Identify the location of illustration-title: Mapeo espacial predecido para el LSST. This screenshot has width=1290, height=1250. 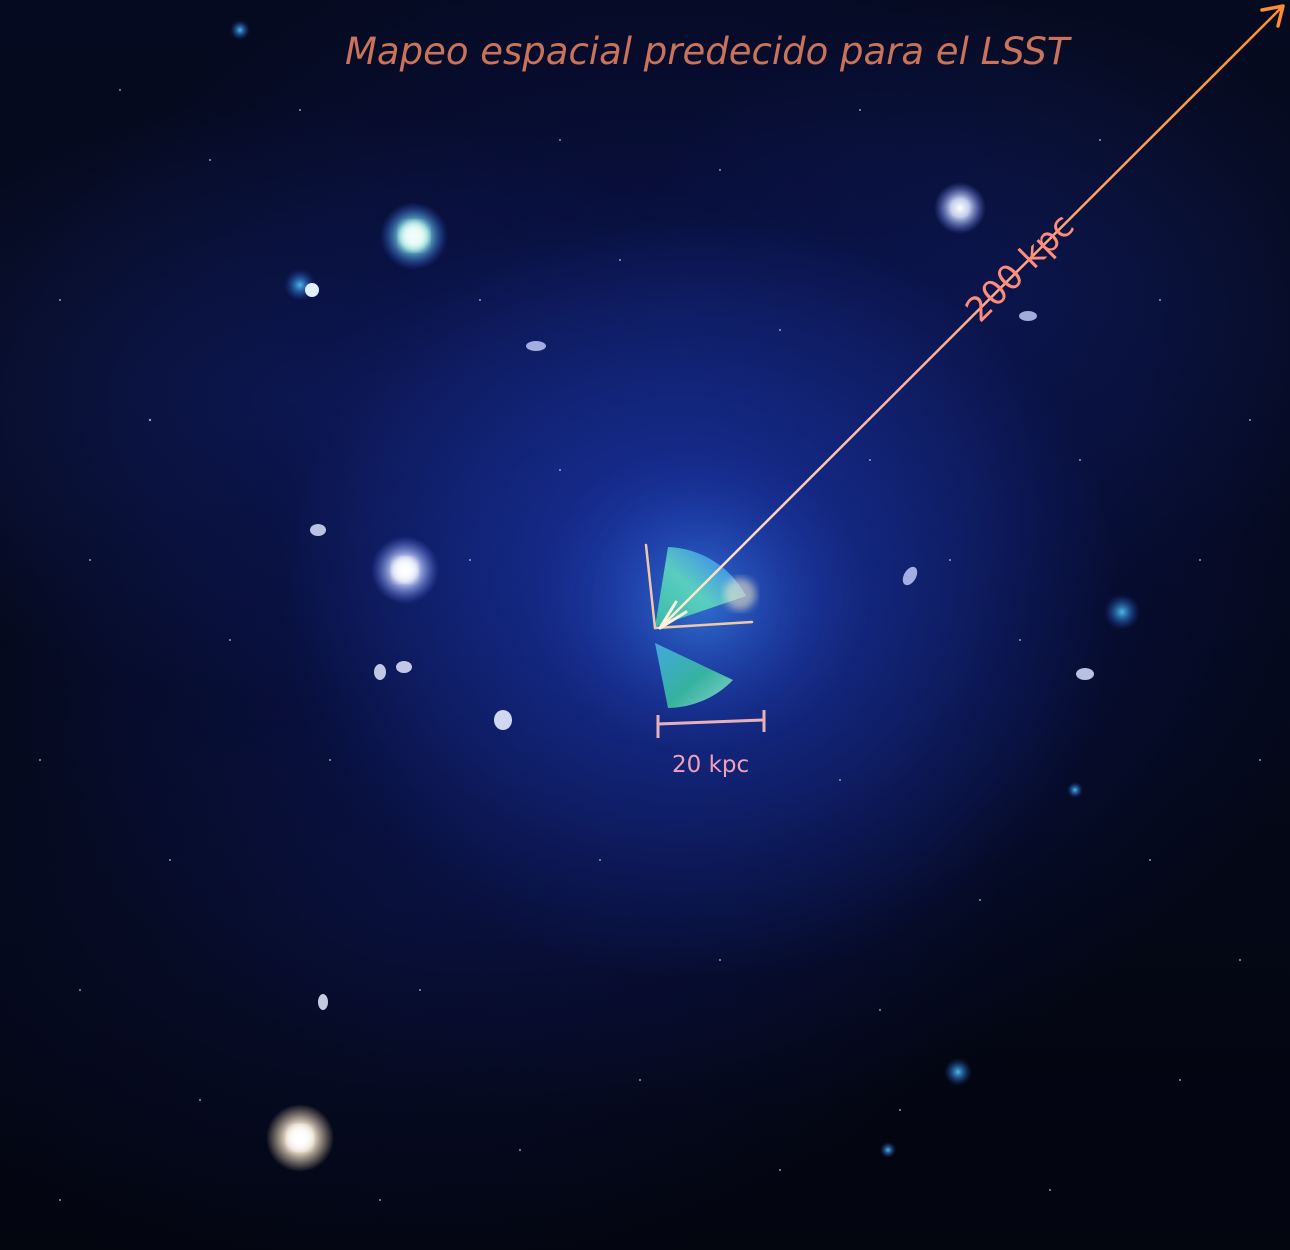
(707, 51).